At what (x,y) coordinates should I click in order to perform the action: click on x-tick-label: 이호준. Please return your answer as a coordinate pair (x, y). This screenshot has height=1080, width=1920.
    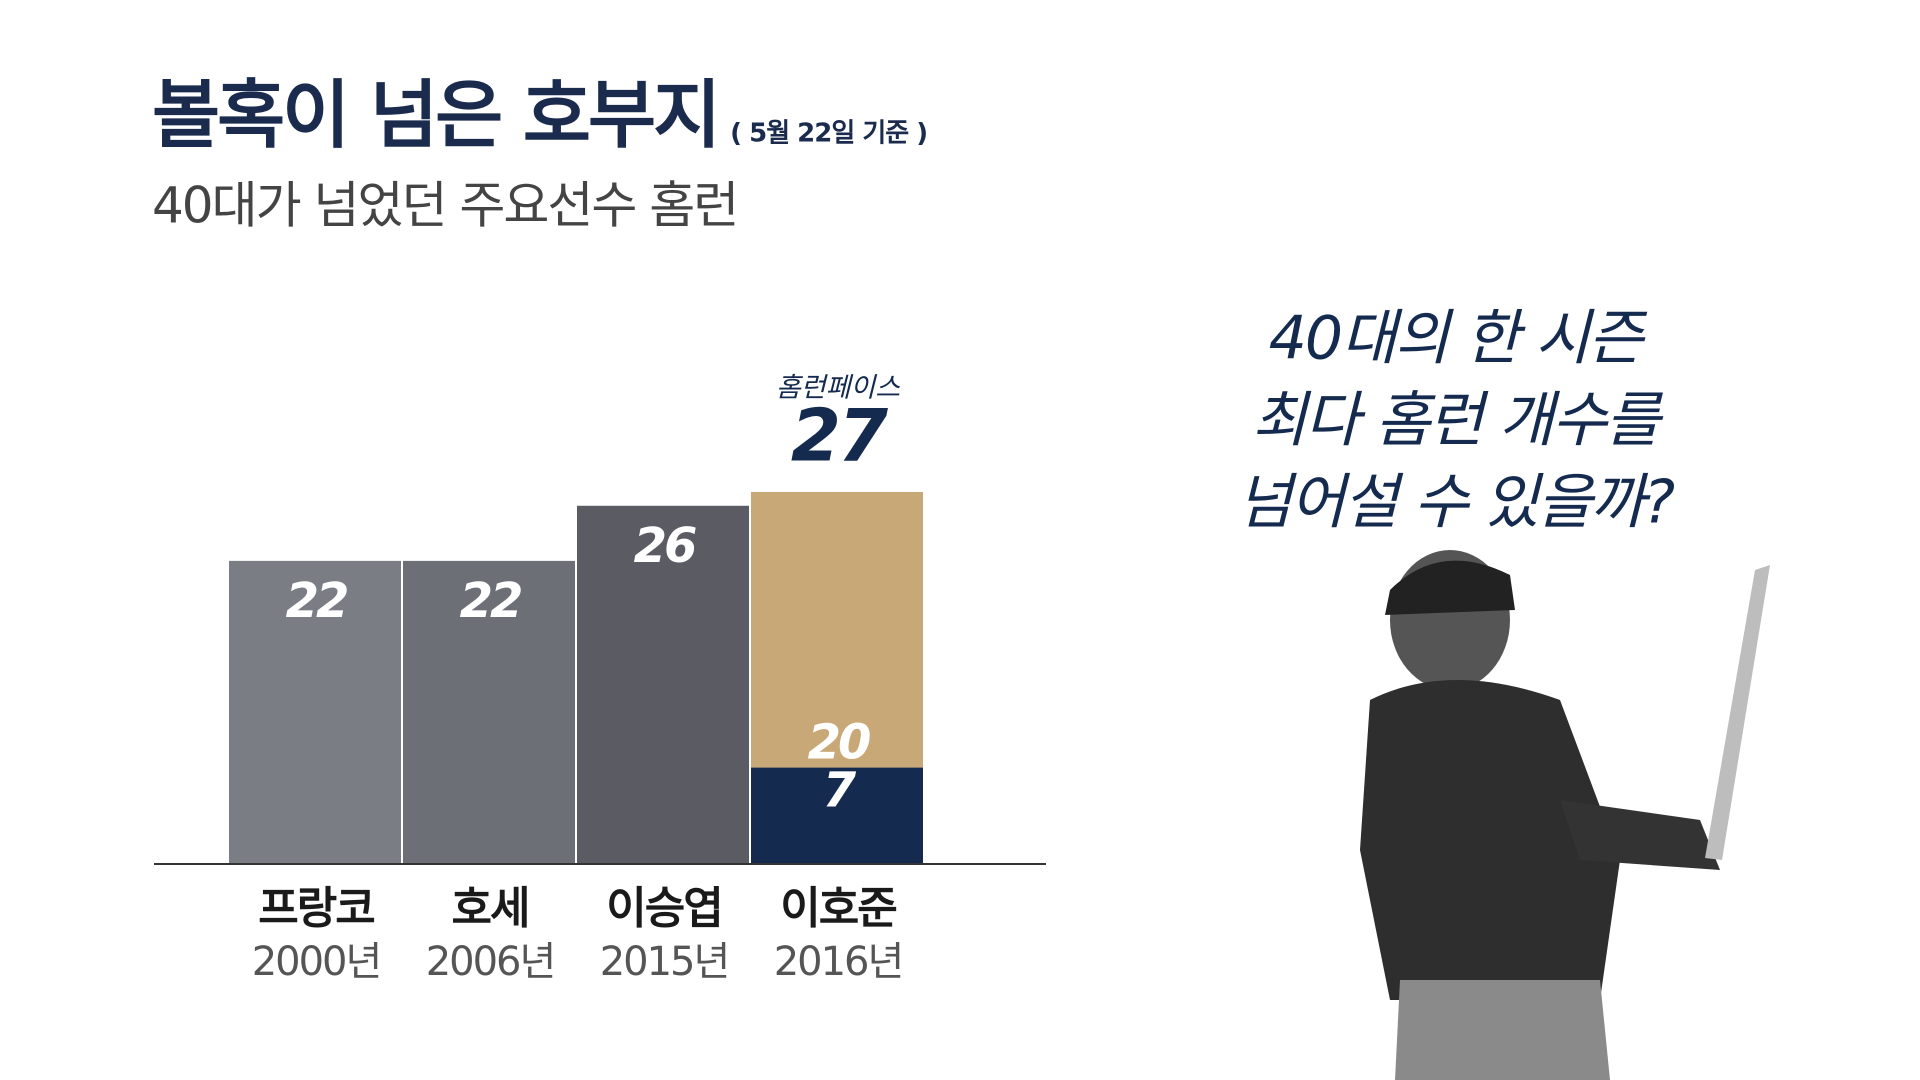
    Looking at the image, I should click on (838, 908).